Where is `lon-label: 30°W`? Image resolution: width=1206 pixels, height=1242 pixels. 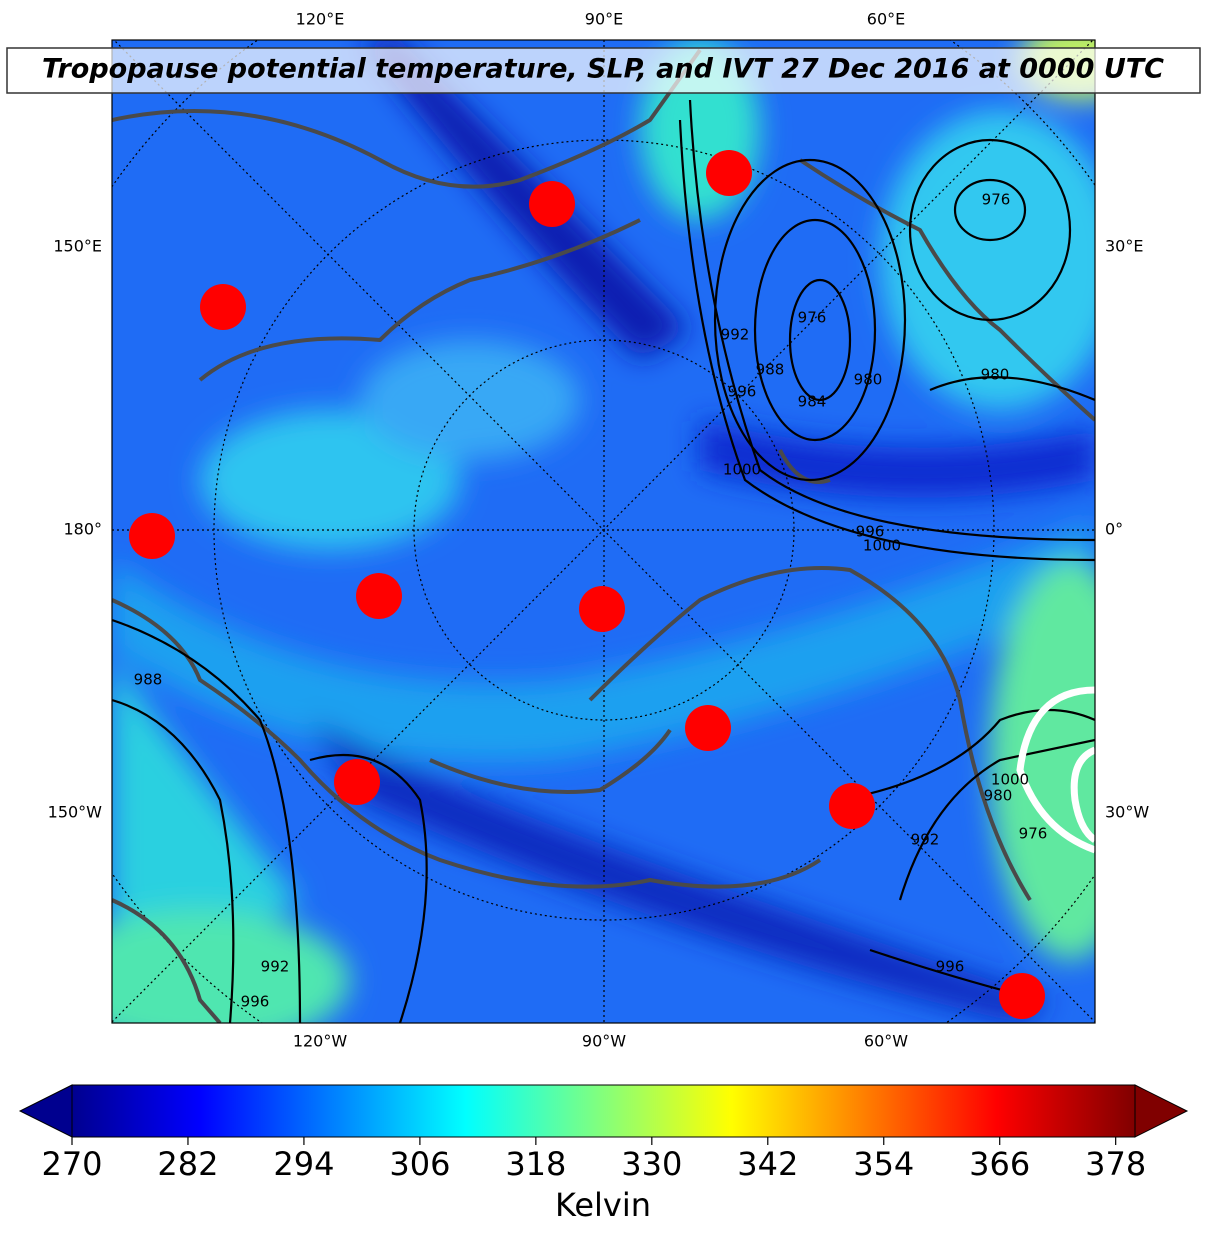 lon-label: 30°W is located at coordinates (1127, 812).